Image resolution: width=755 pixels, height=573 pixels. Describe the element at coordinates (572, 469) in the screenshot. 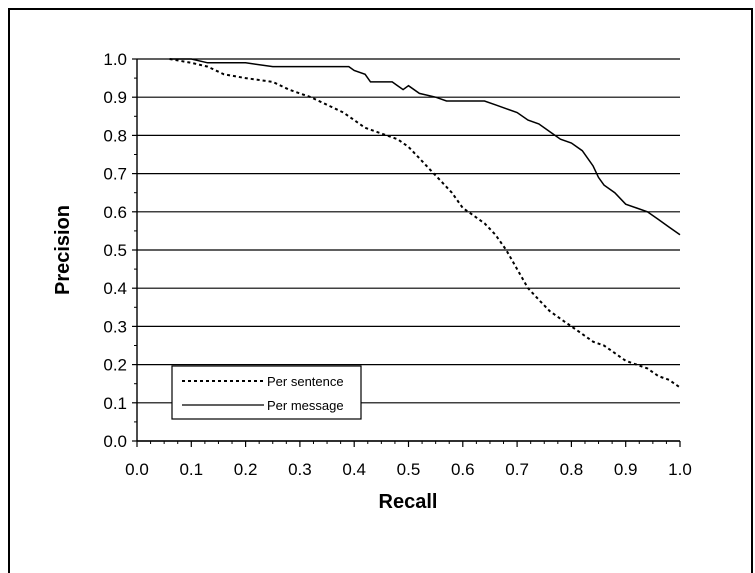

I see `x-tick-label: 0.8` at that location.